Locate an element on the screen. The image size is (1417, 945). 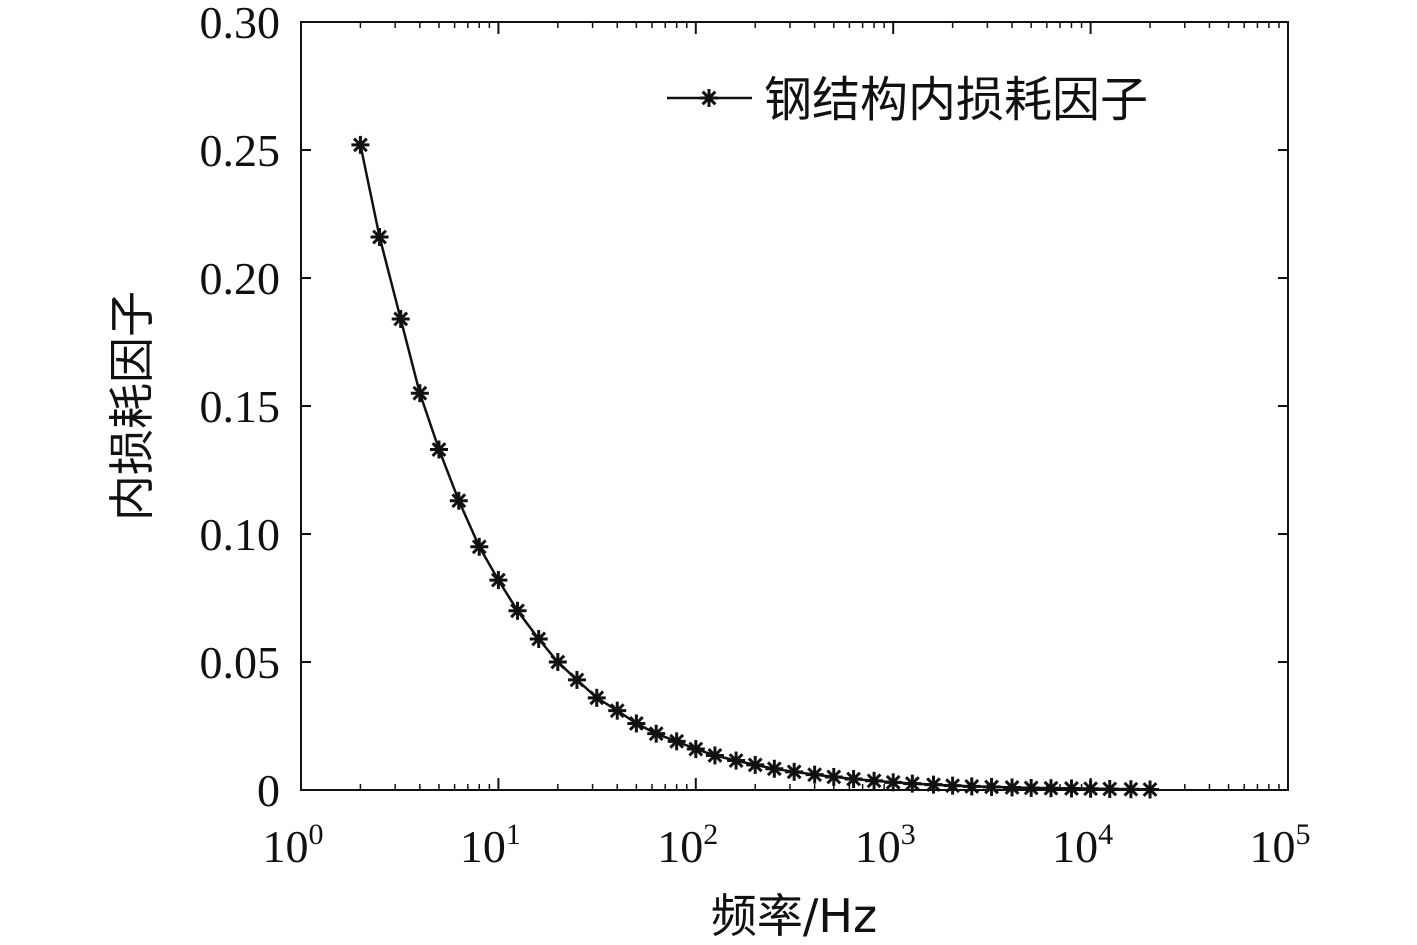
x-tick-label: 10⁰ is located at coordinates (293, 845).